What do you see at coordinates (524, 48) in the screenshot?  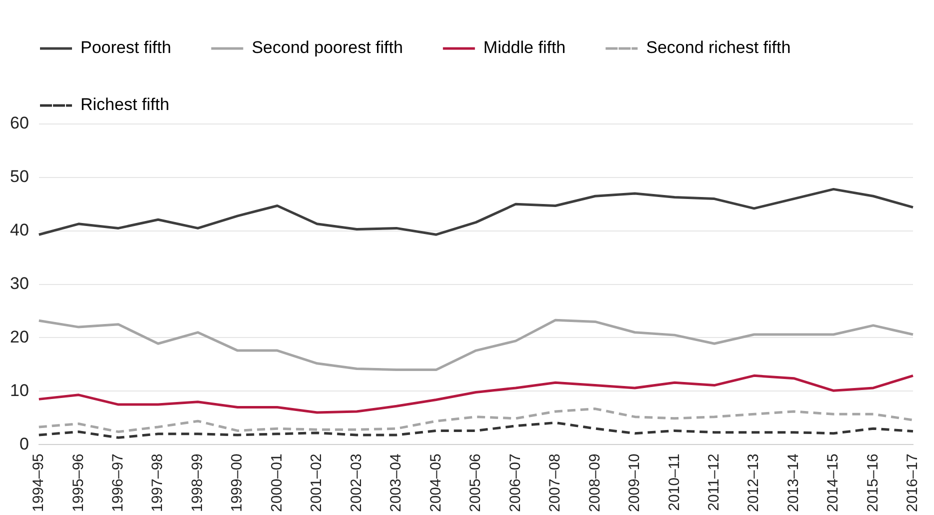 I see `legend-label: Middle fifth` at bounding box center [524, 48].